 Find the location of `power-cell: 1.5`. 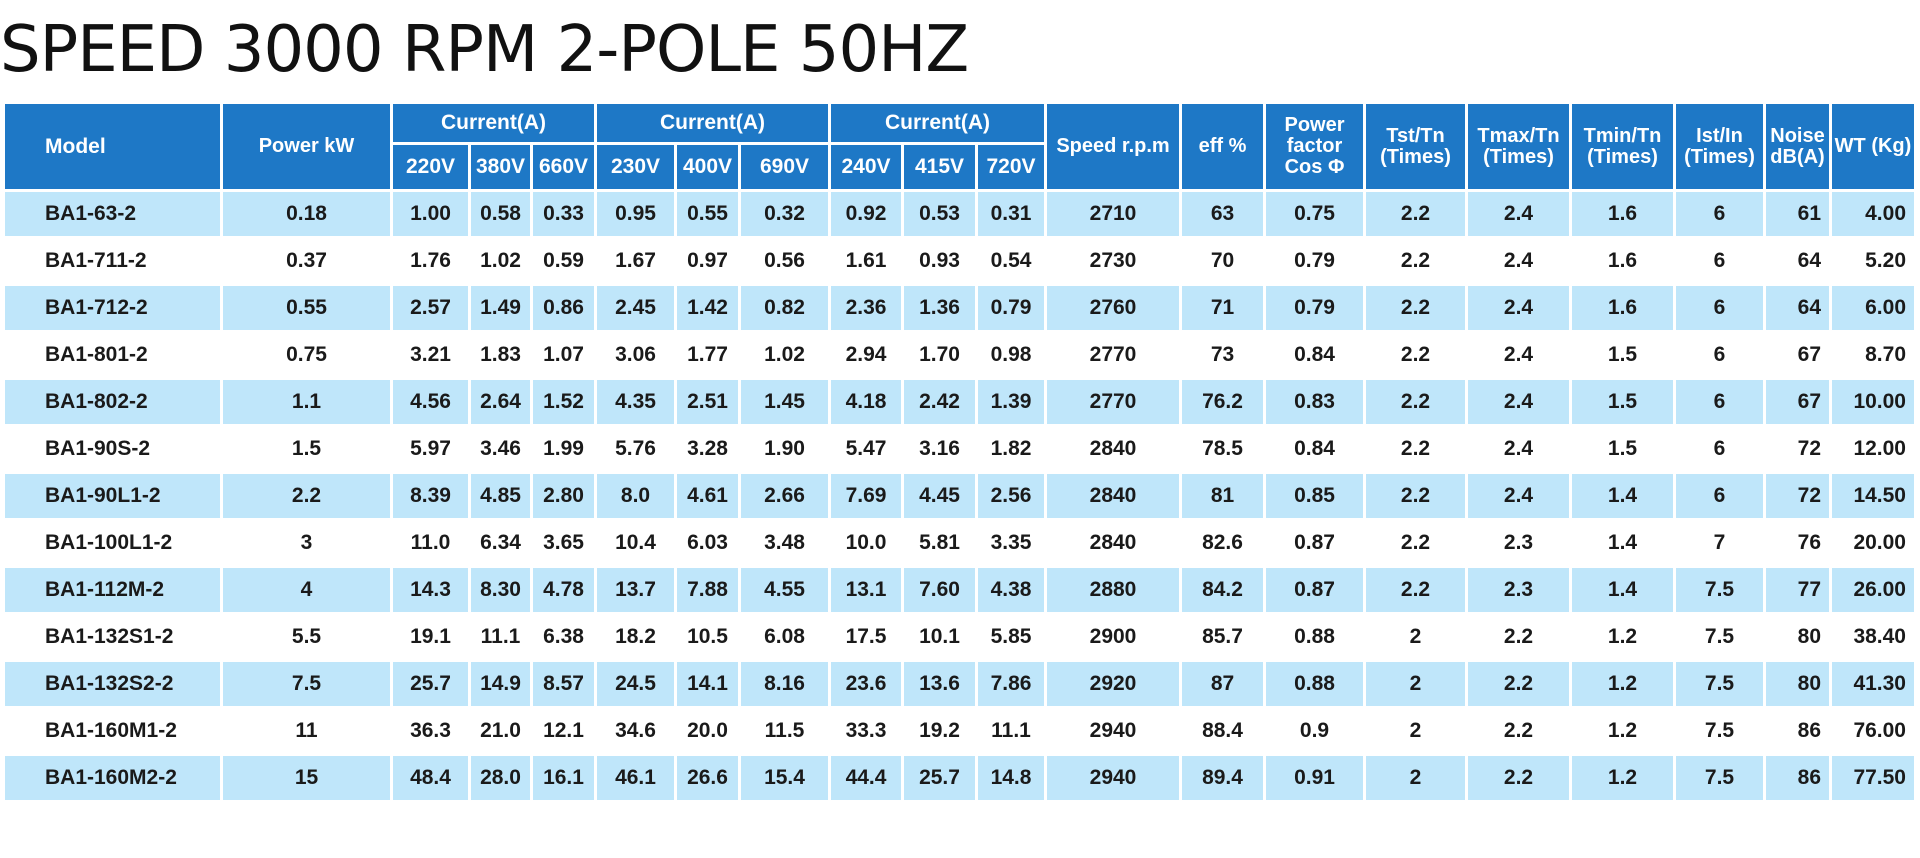

power-cell: 1.5 is located at coordinates (306, 449).